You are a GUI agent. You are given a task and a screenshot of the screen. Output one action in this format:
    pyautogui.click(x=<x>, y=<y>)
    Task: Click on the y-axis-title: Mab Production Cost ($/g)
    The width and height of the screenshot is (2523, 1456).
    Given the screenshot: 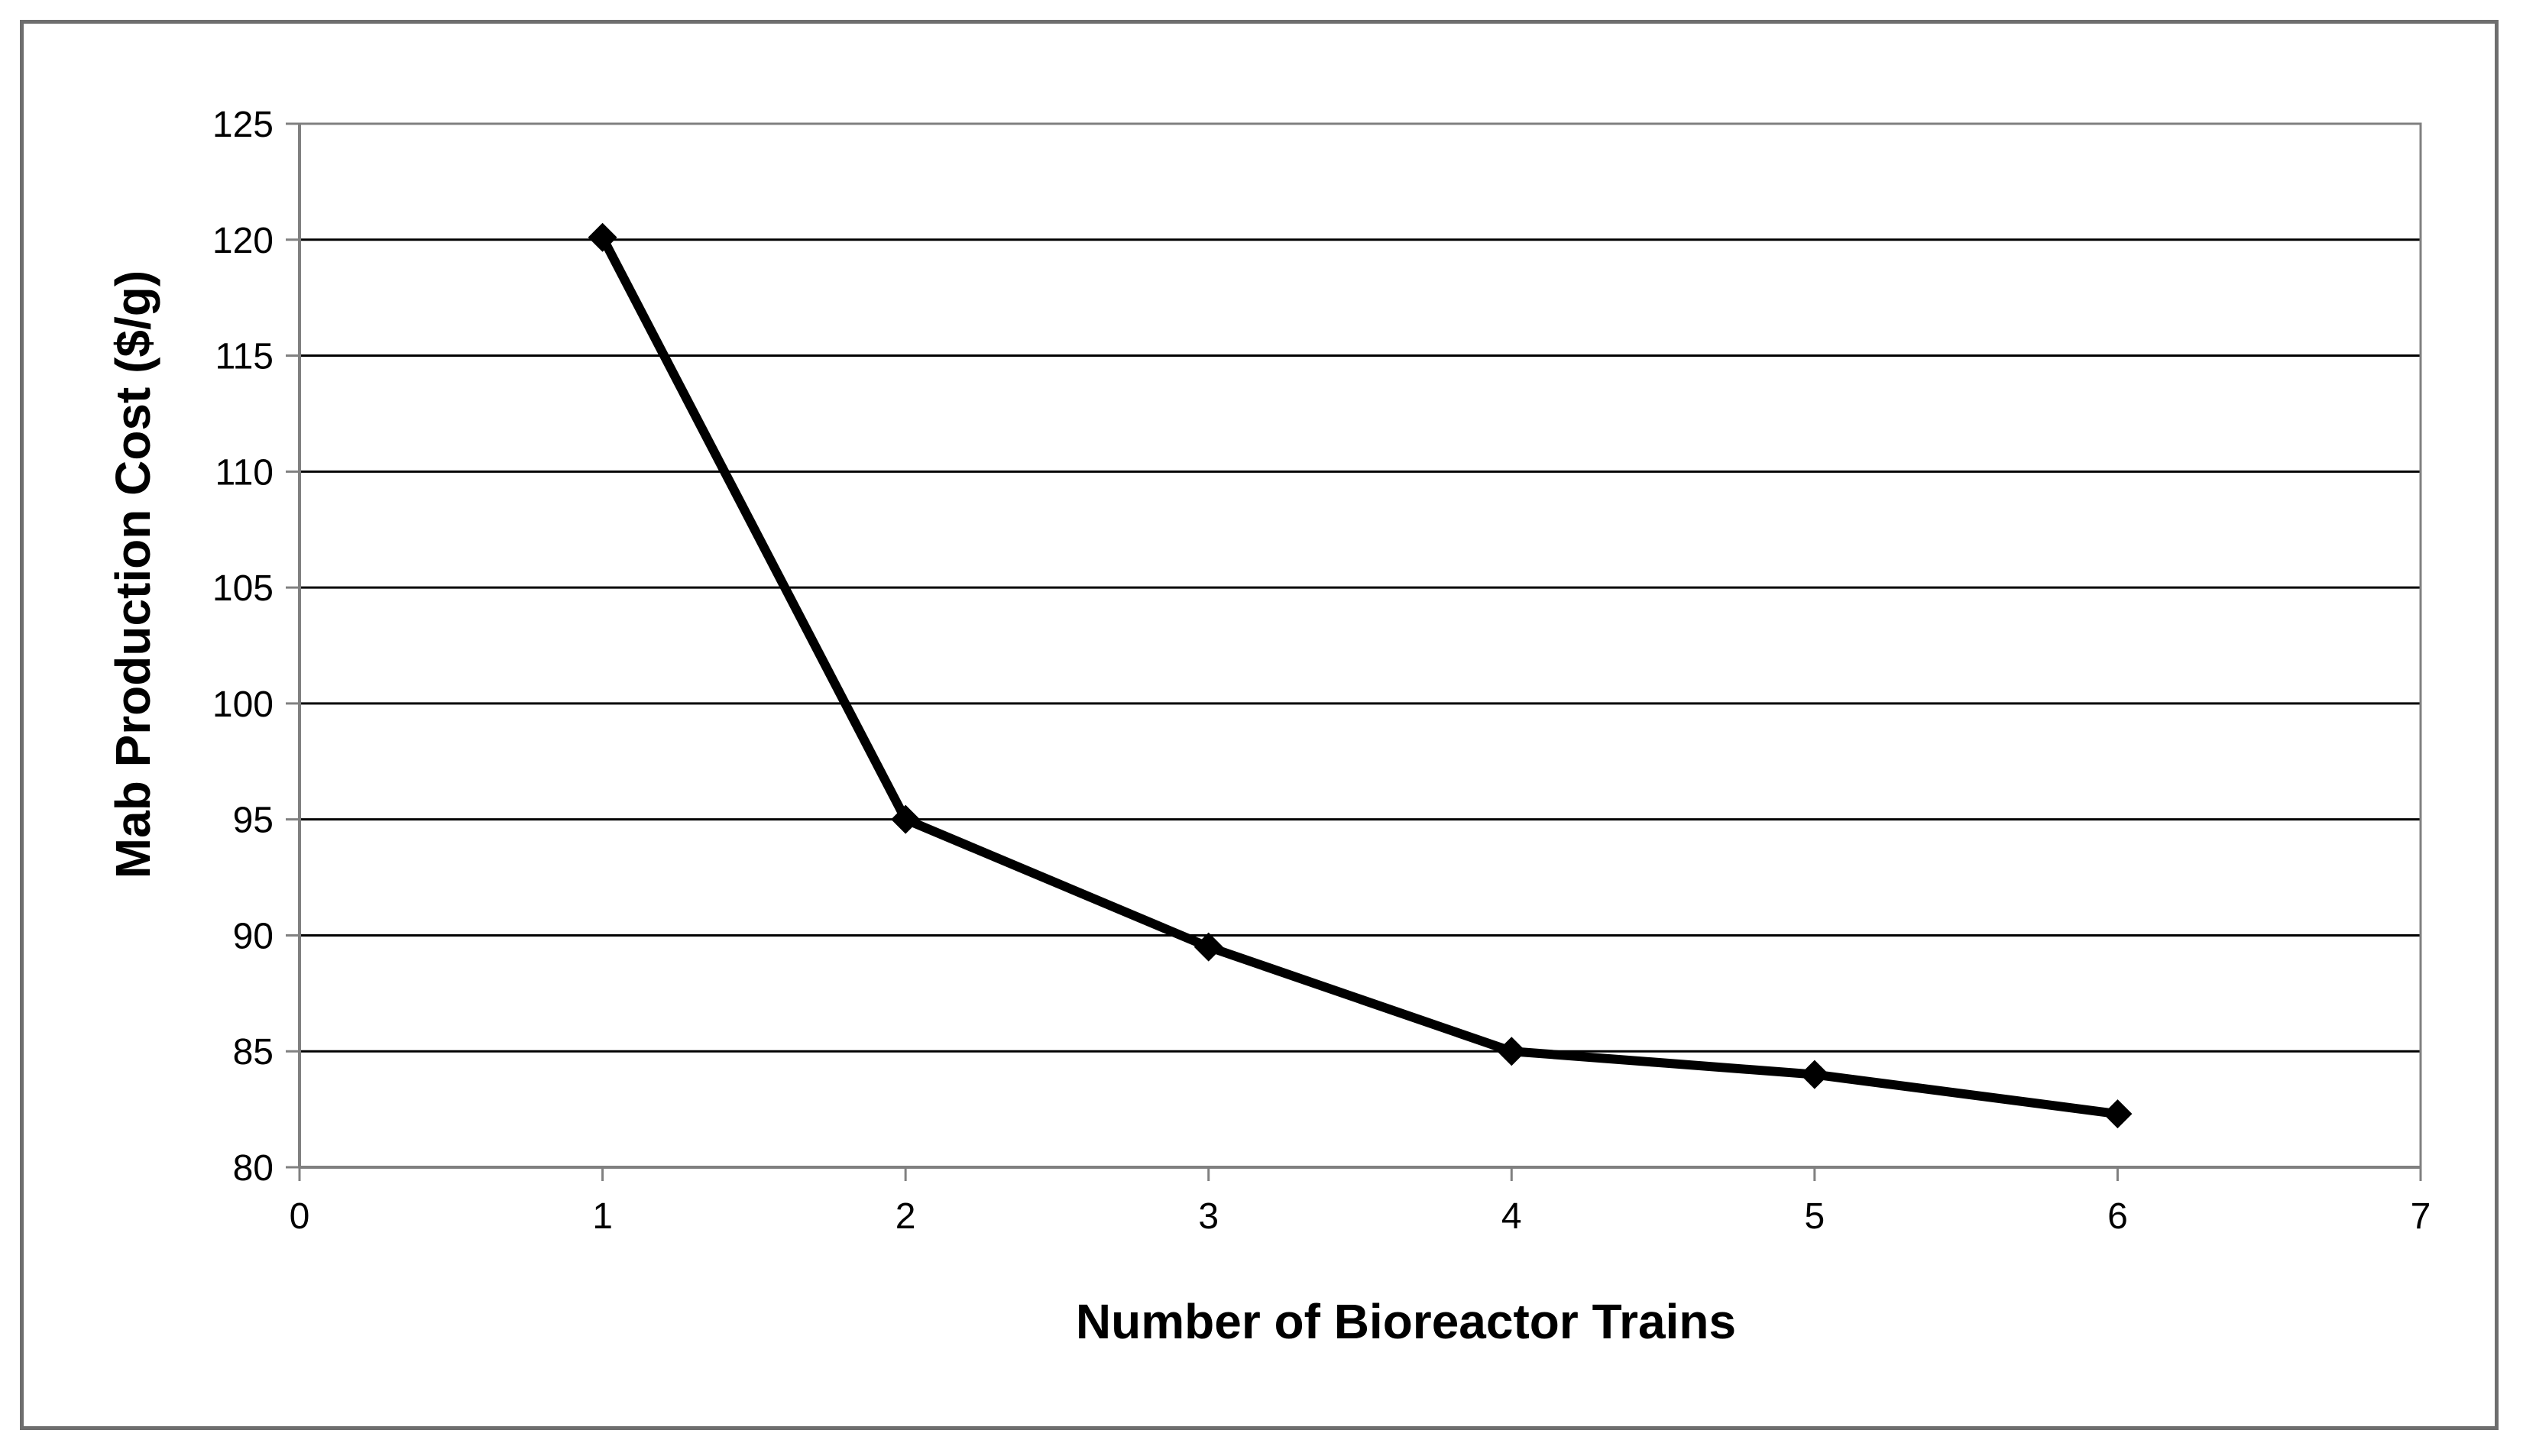 What is the action you would take?
    pyautogui.click(x=132, y=574)
    